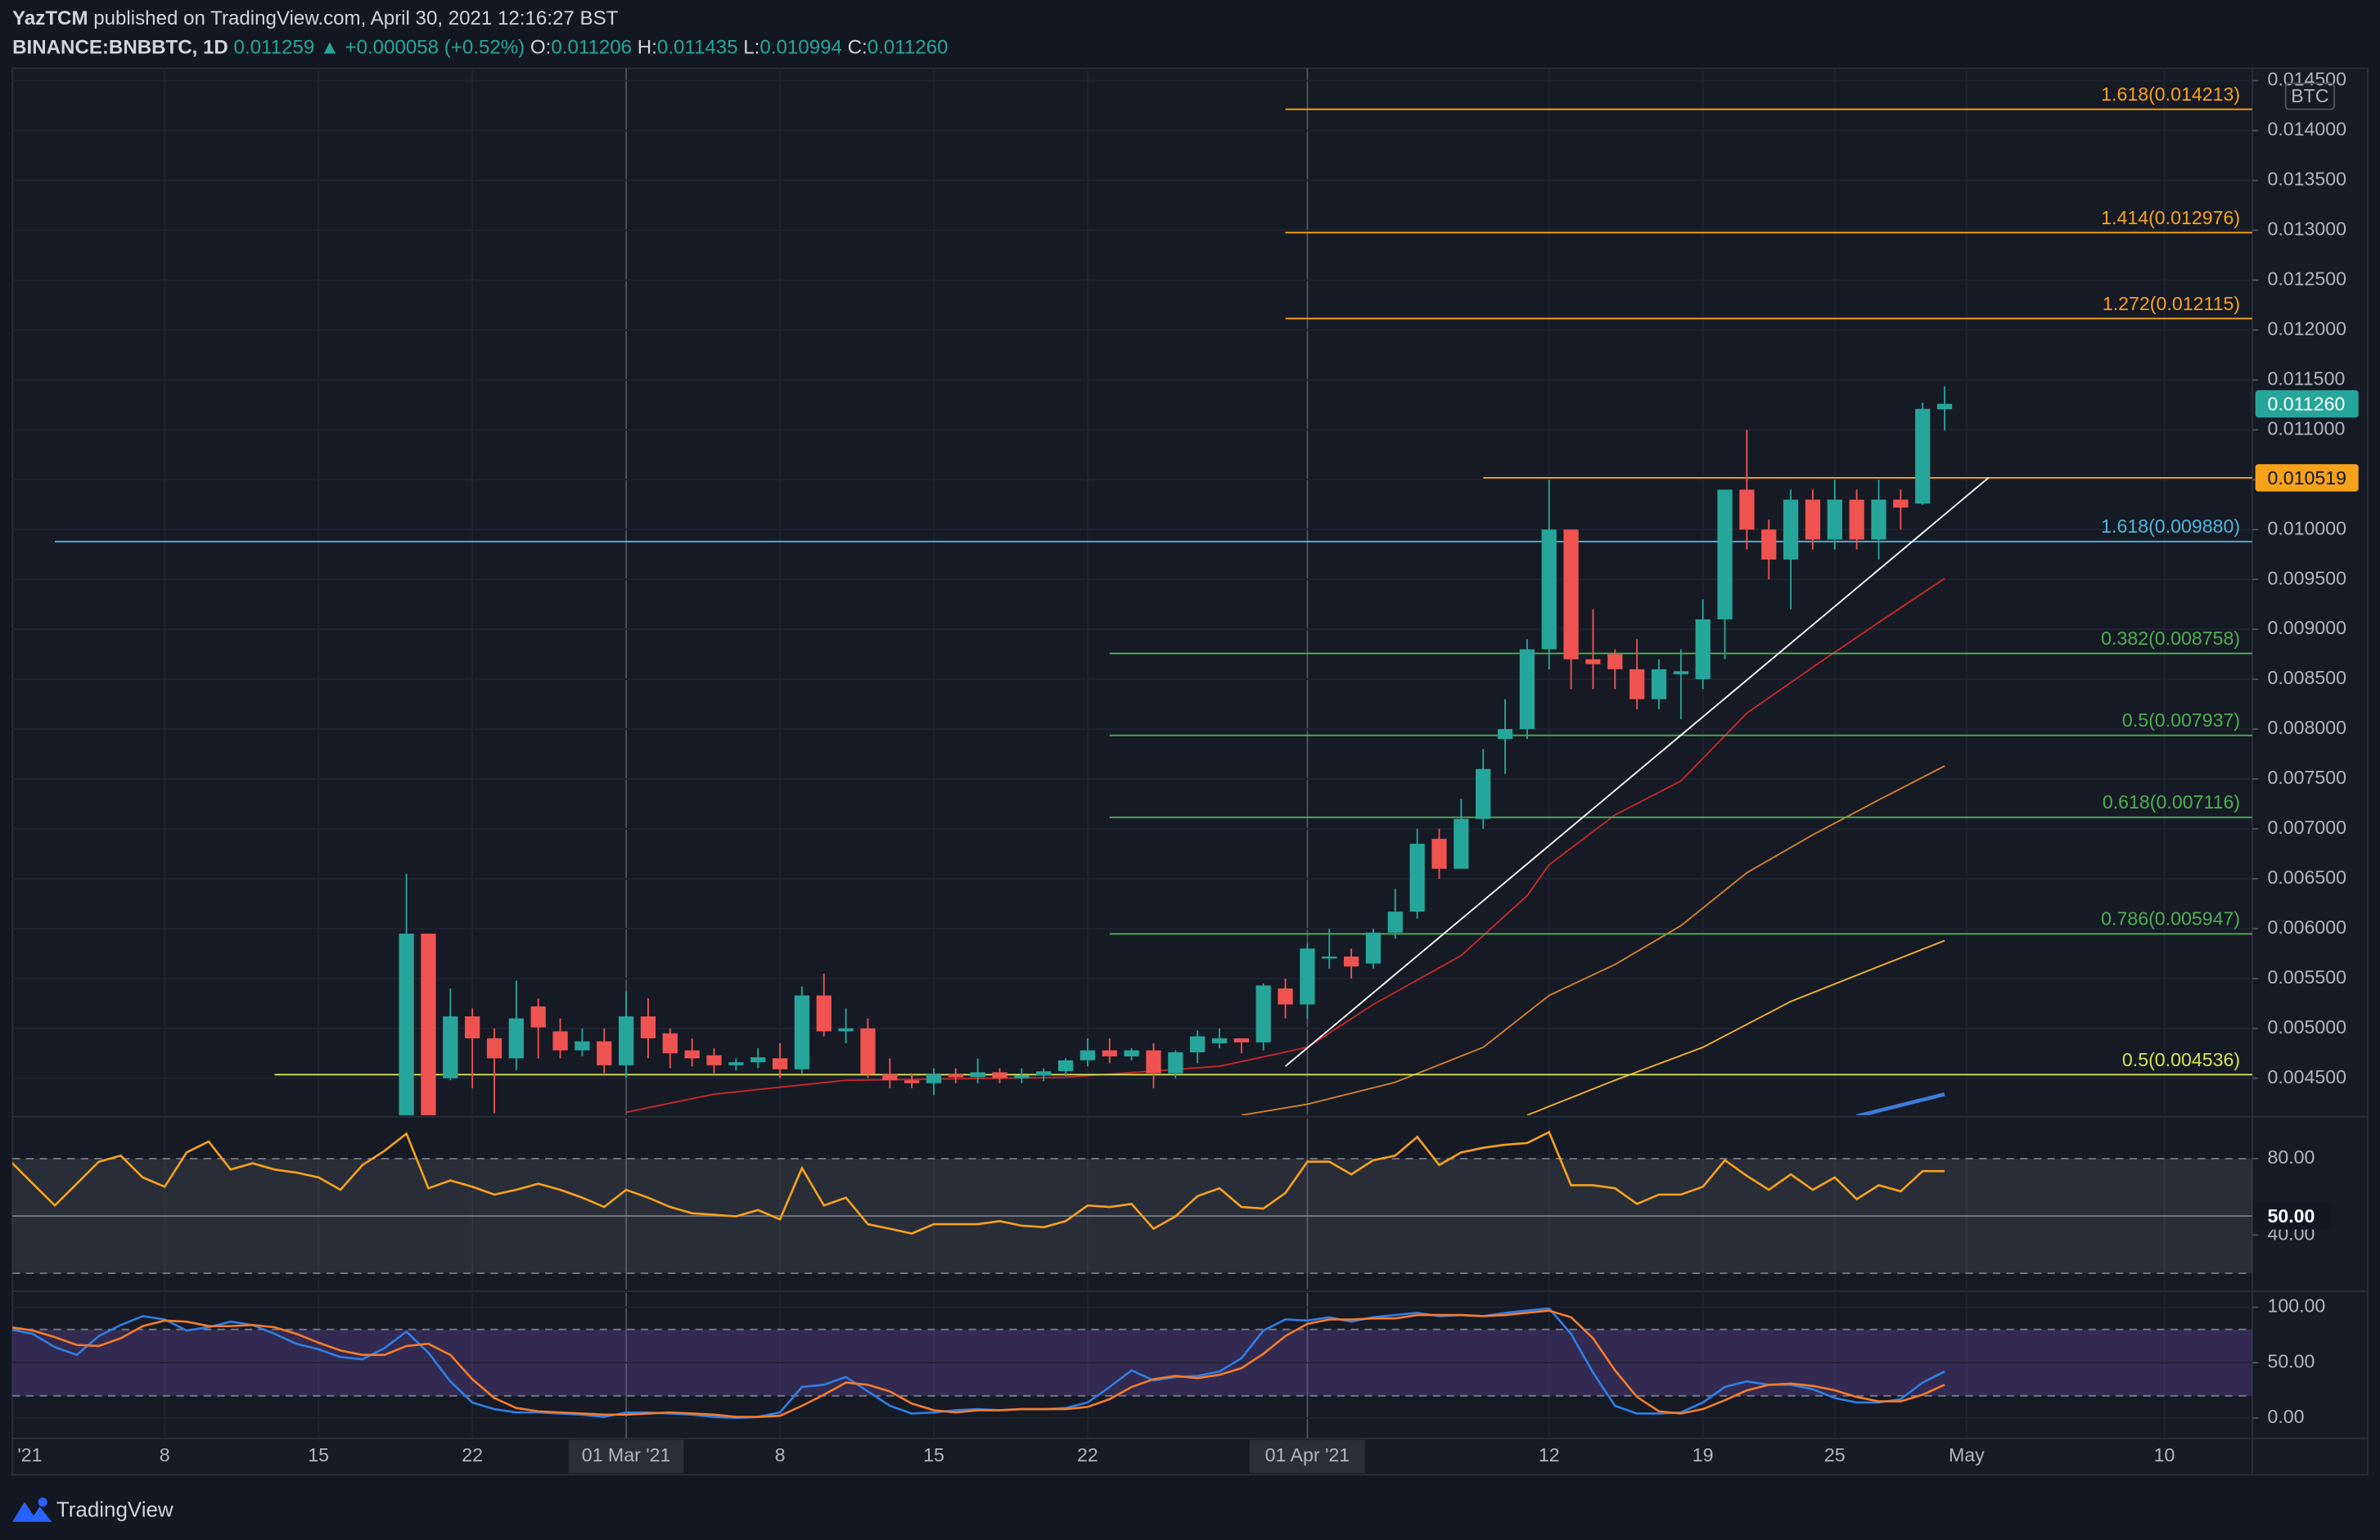  I want to click on midline-label: 50.00, so click(2291, 1216).